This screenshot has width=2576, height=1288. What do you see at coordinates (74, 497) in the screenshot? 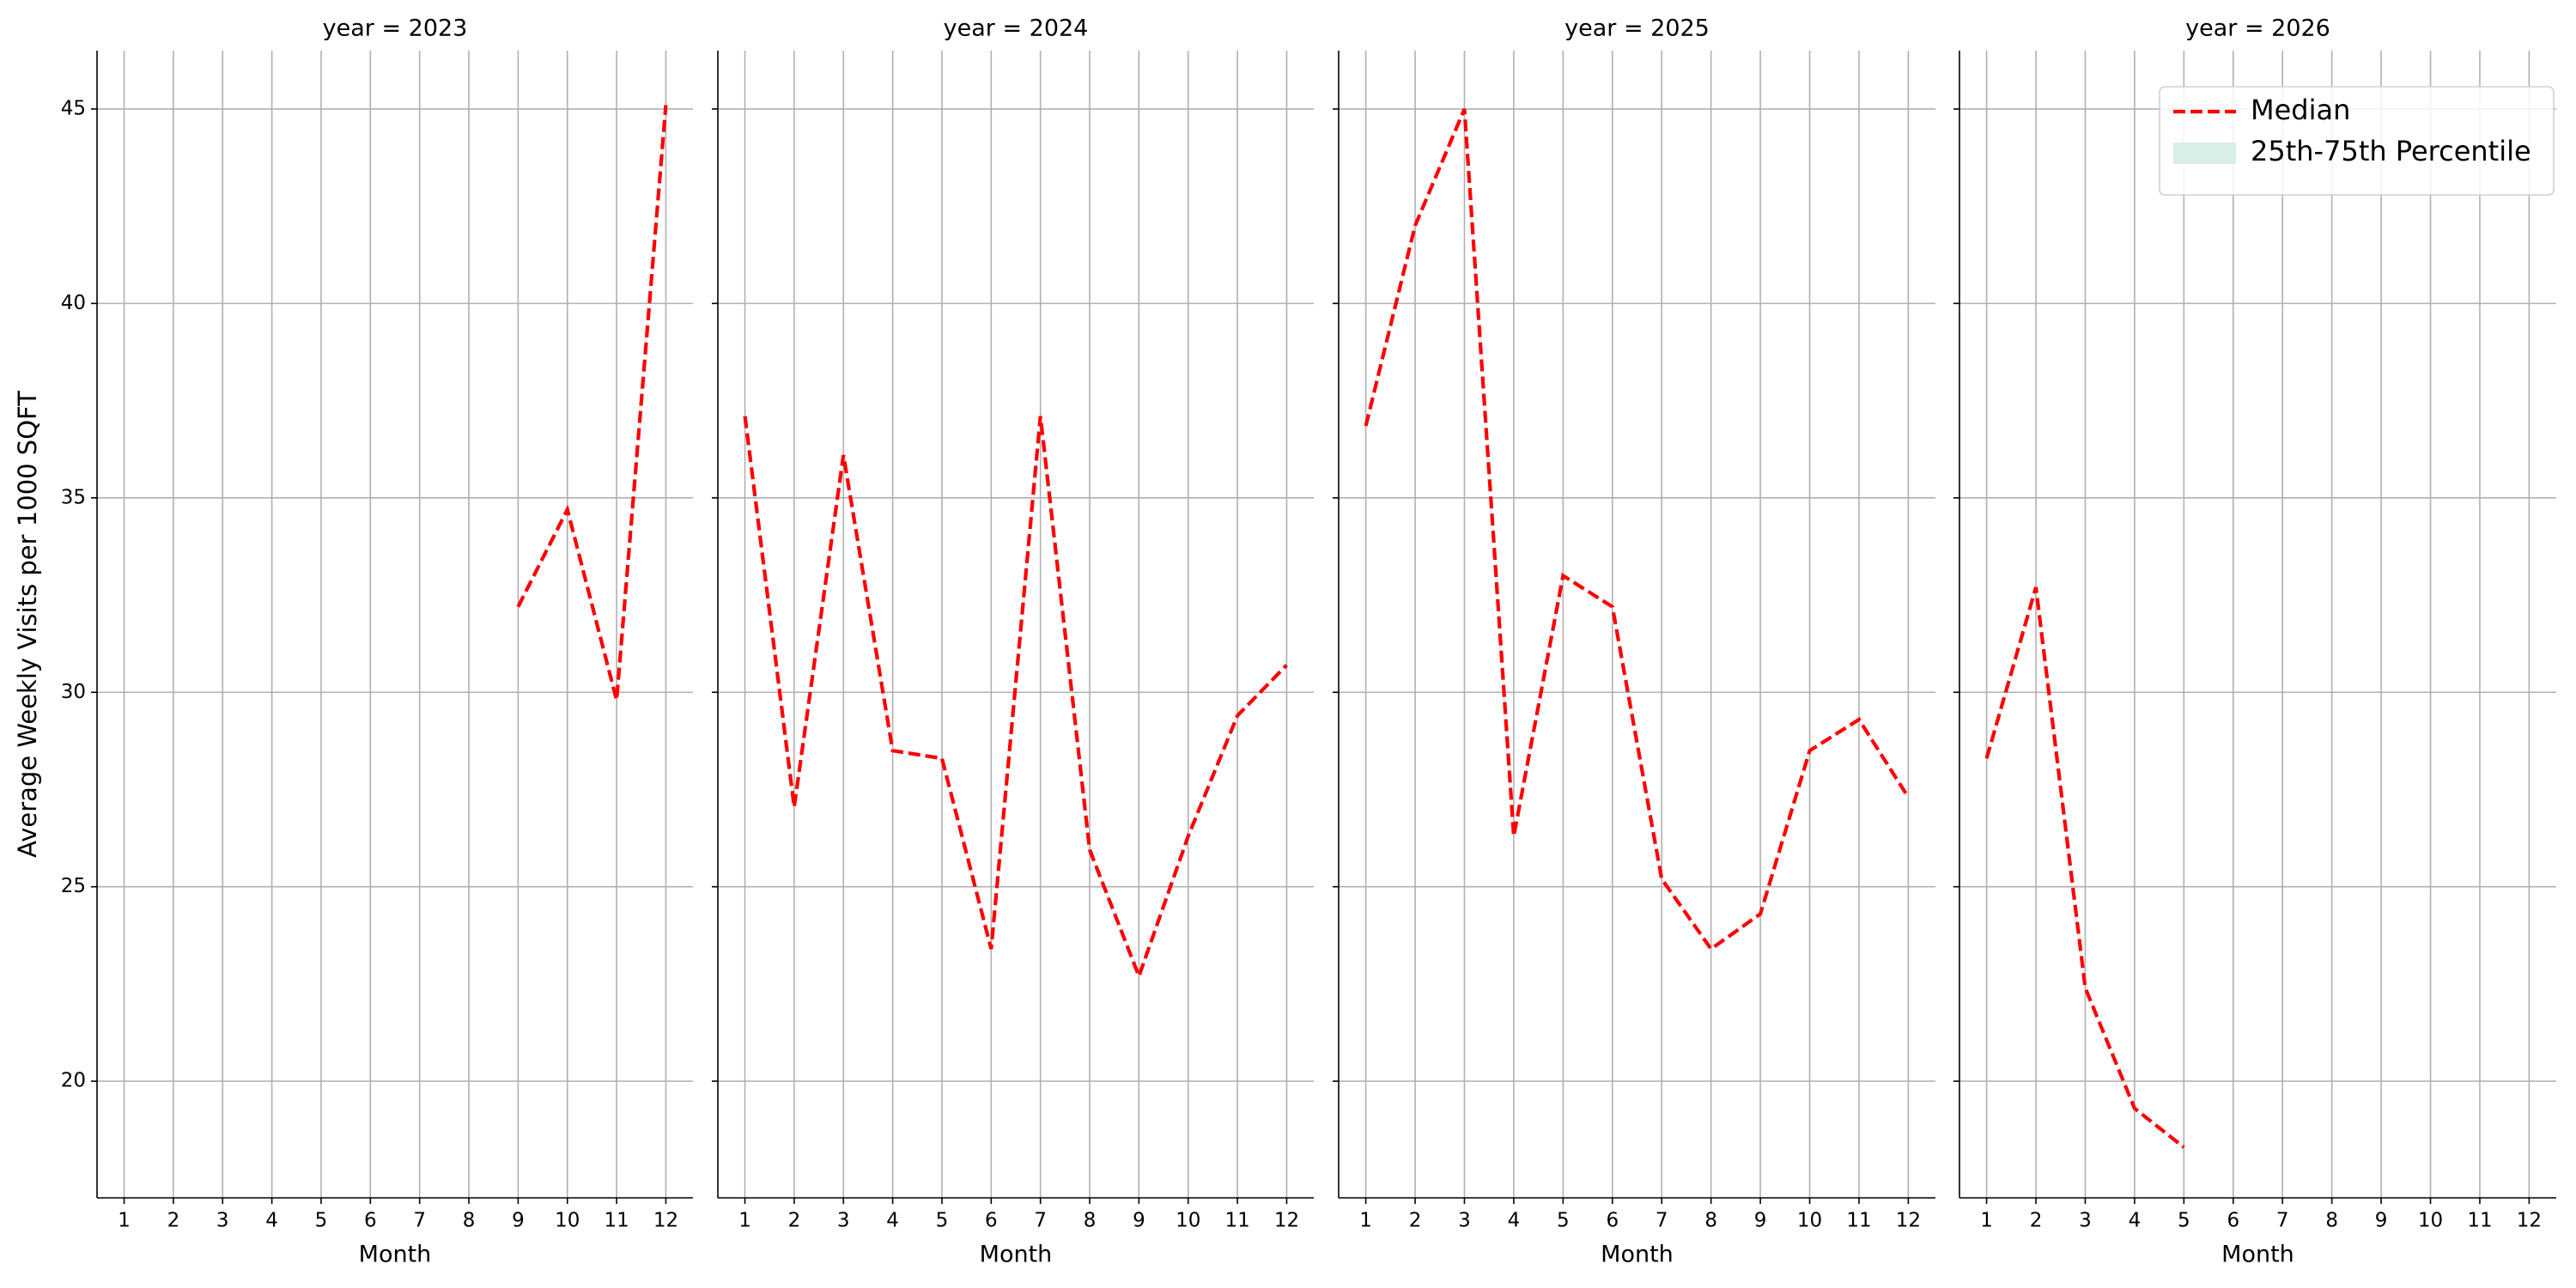
I see `y-tick-label: 35` at bounding box center [74, 497].